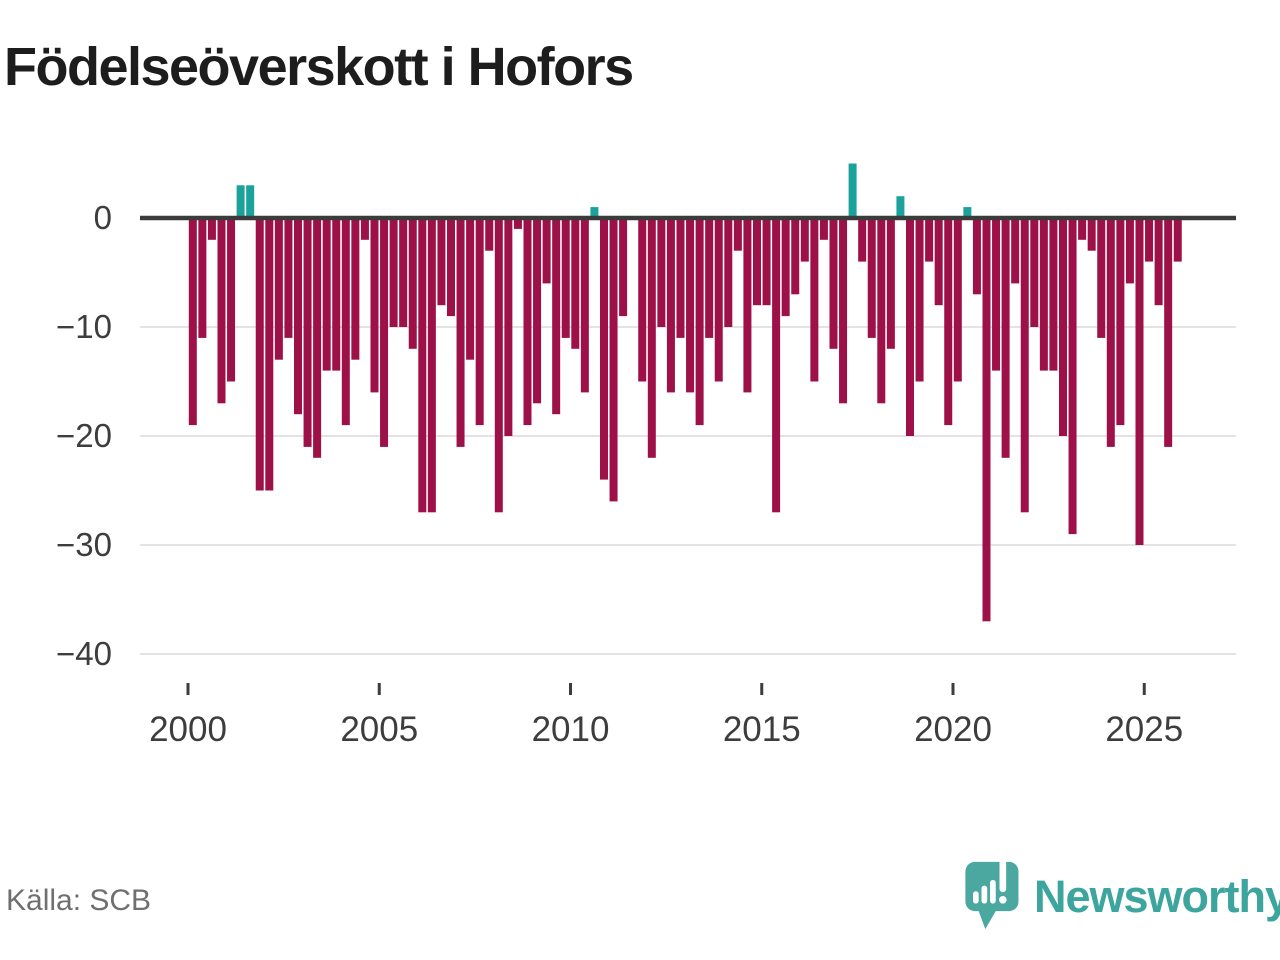  What do you see at coordinates (79, 900) in the screenshot?
I see `source-label: Källa: SCB` at bounding box center [79, 900].